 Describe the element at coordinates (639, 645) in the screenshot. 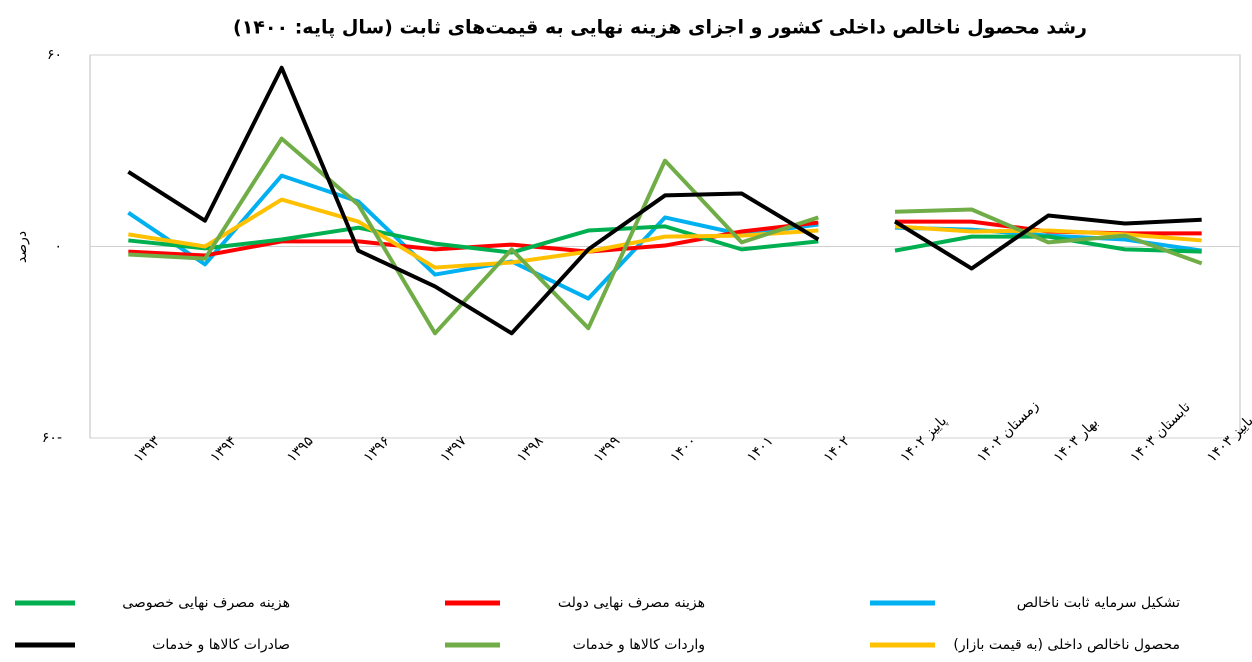

I see `legend-label: واردات کالاها و خدمات` at that location.